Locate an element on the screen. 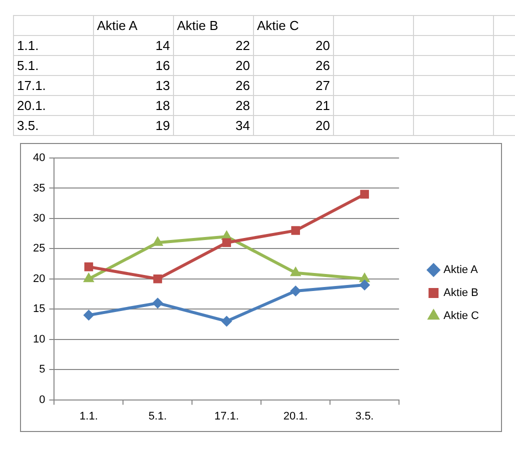 This screenshot has width=515, height=463. category-label: 17.1. is located at coordinates (31, 86).